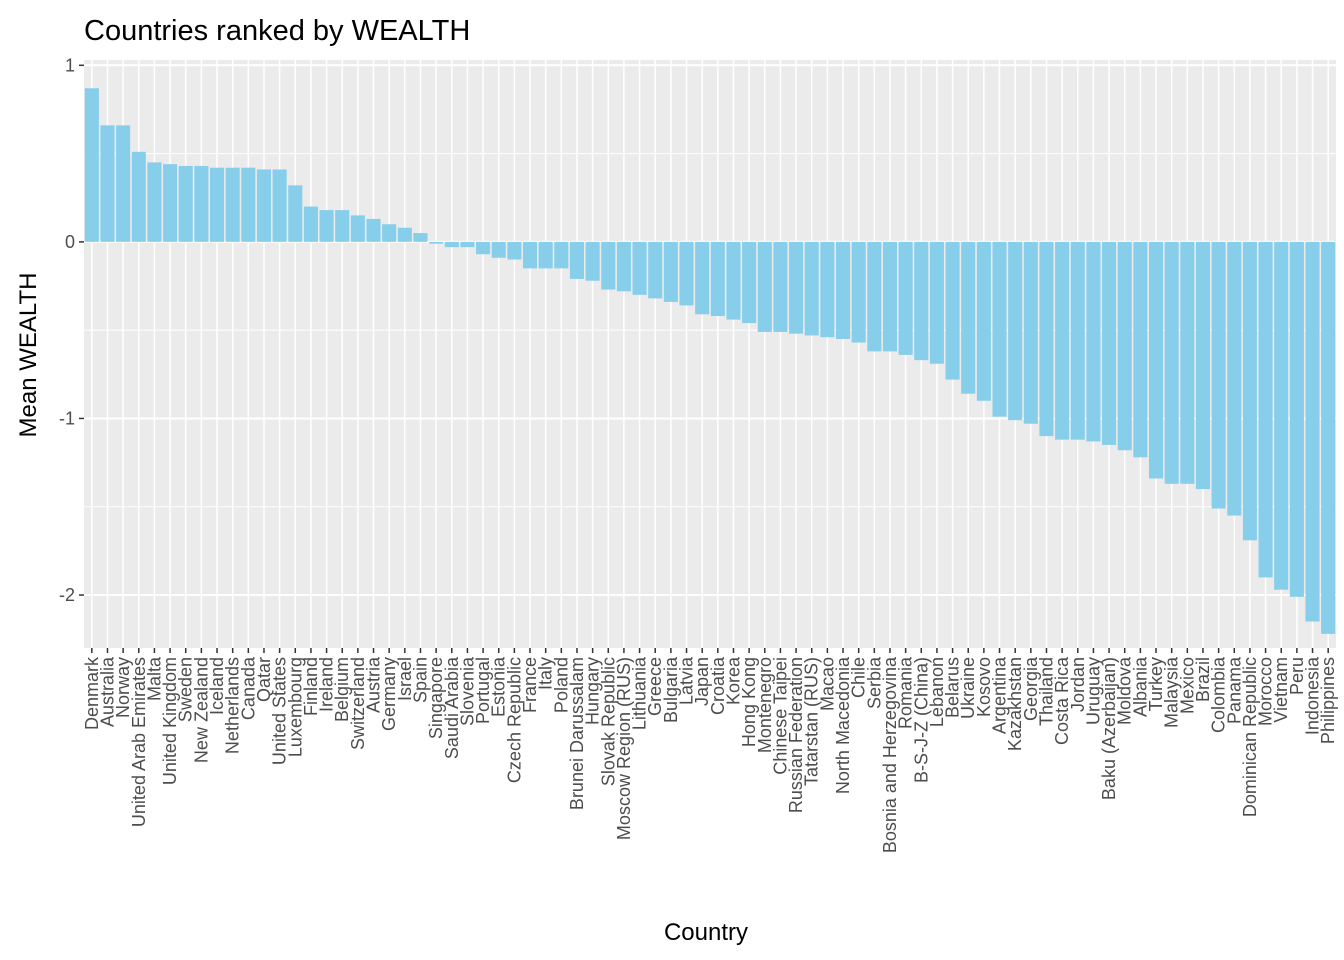 The width and height of the screenshot is (1344, 960). What do you see at coordinates (1250, 737) in the screenshot?
I see `x-tick-label: Dominican Republic` at bounding box center [1250, 737].